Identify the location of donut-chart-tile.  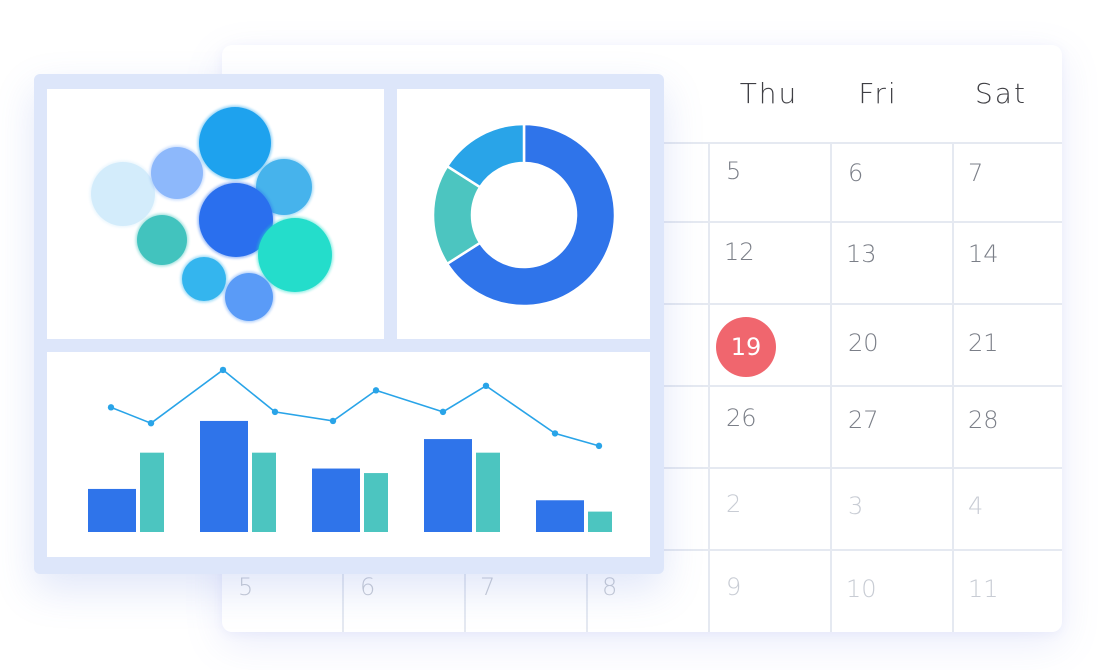
(523, 214).